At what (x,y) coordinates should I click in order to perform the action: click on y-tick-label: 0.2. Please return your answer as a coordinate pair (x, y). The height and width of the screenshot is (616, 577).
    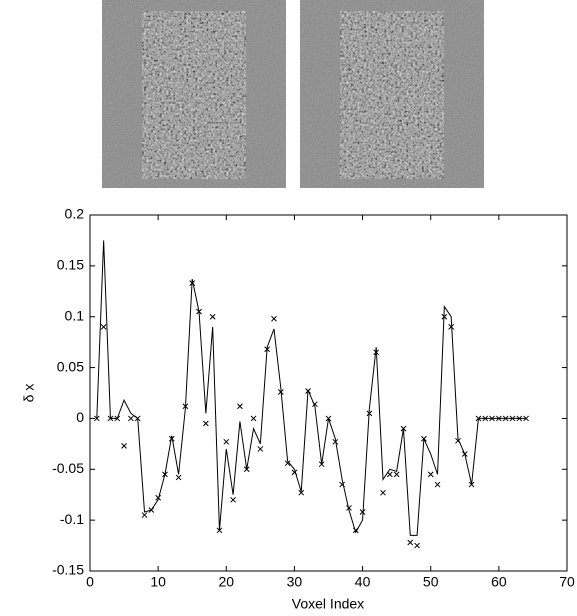
    Looking at the image, I should click on (75, 214).